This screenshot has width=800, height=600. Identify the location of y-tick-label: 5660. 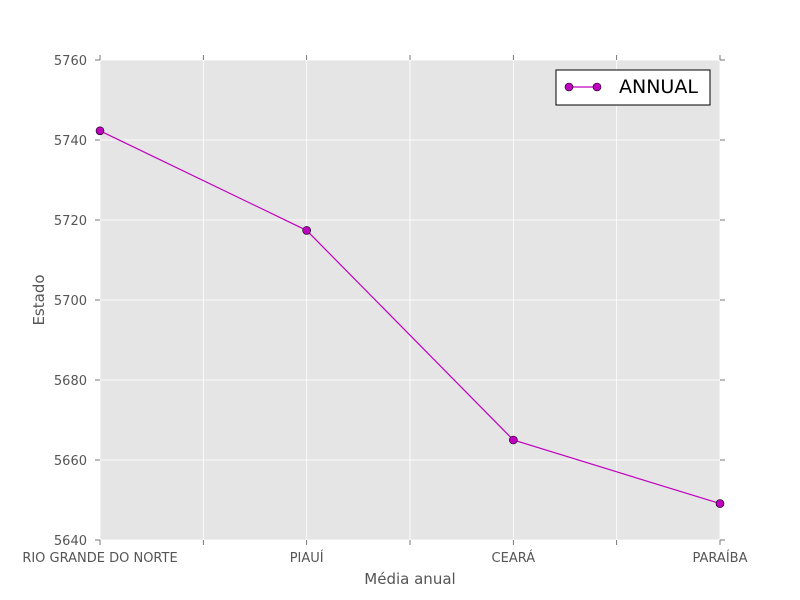
(70, 461).